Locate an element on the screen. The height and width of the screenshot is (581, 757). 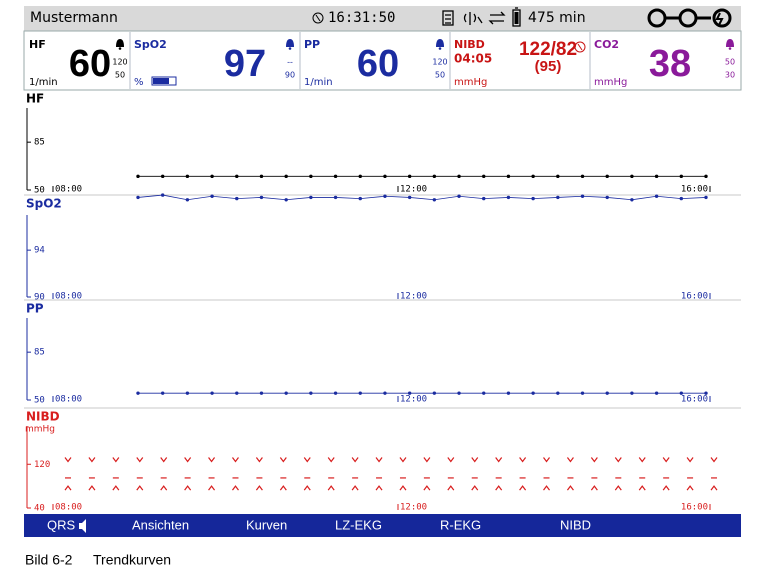
patient-name: Mustermann is located at coordinates (74, 18).